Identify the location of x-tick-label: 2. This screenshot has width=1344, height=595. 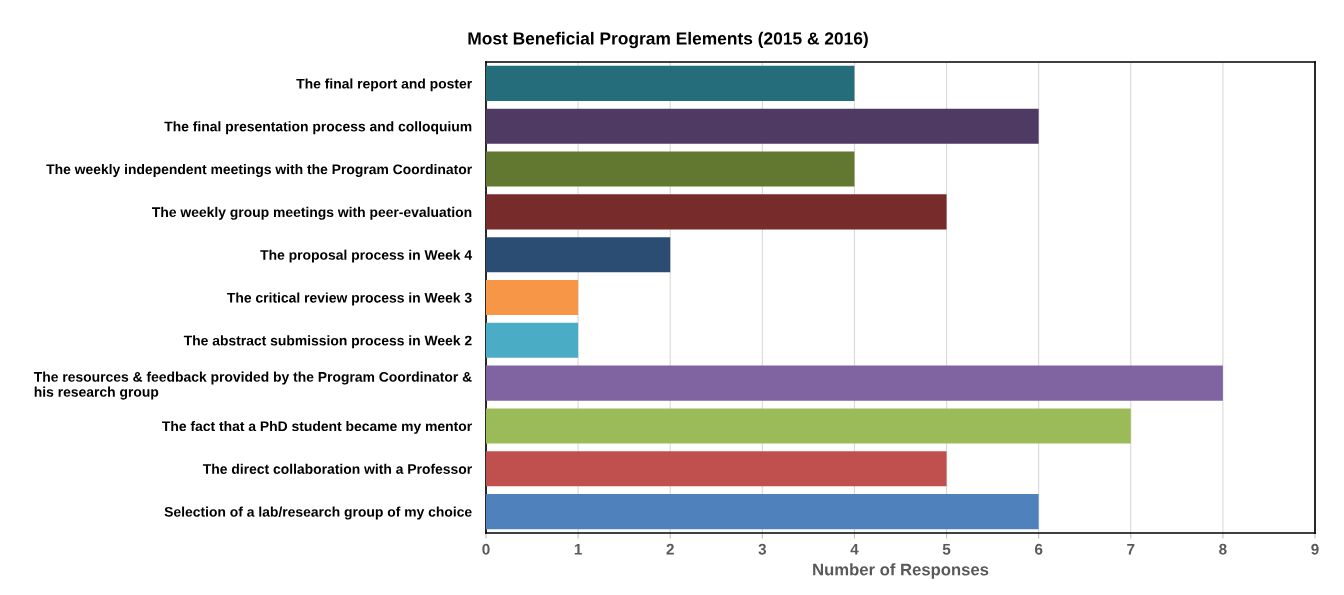
(670, 549).